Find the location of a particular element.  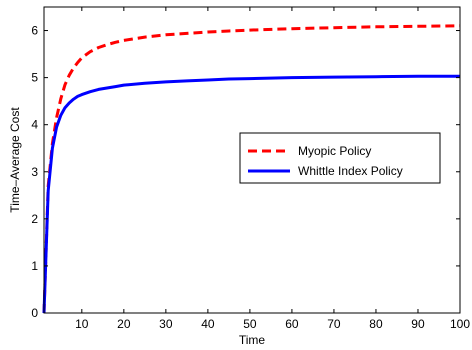

y-tick-label: 1 is located at coordinates (34, 266).